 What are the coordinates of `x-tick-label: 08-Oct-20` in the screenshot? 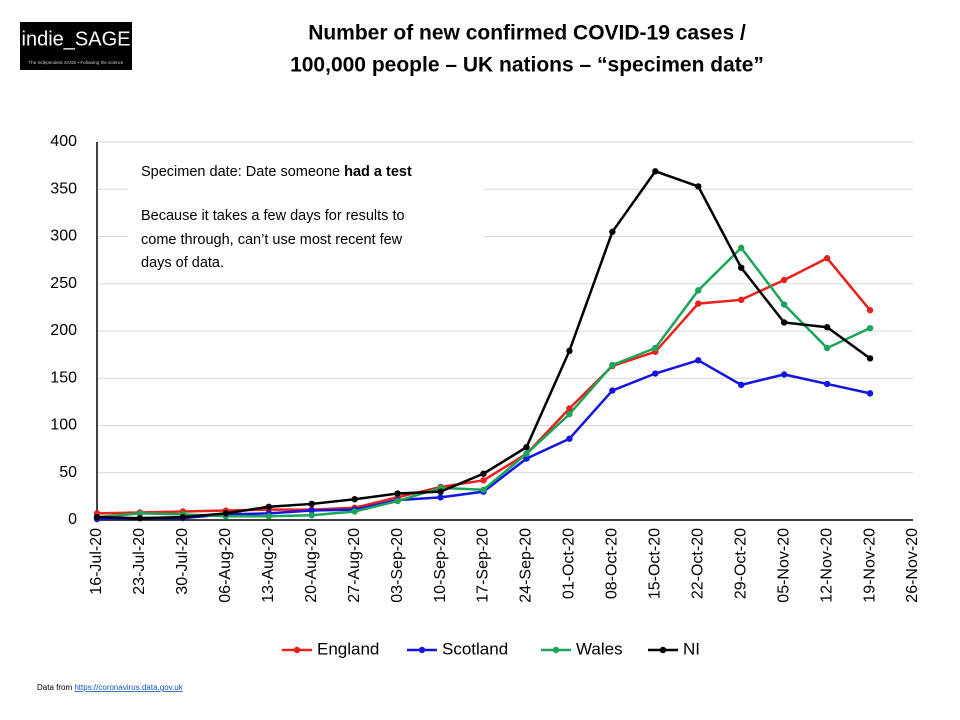 It's located at (612, 563).